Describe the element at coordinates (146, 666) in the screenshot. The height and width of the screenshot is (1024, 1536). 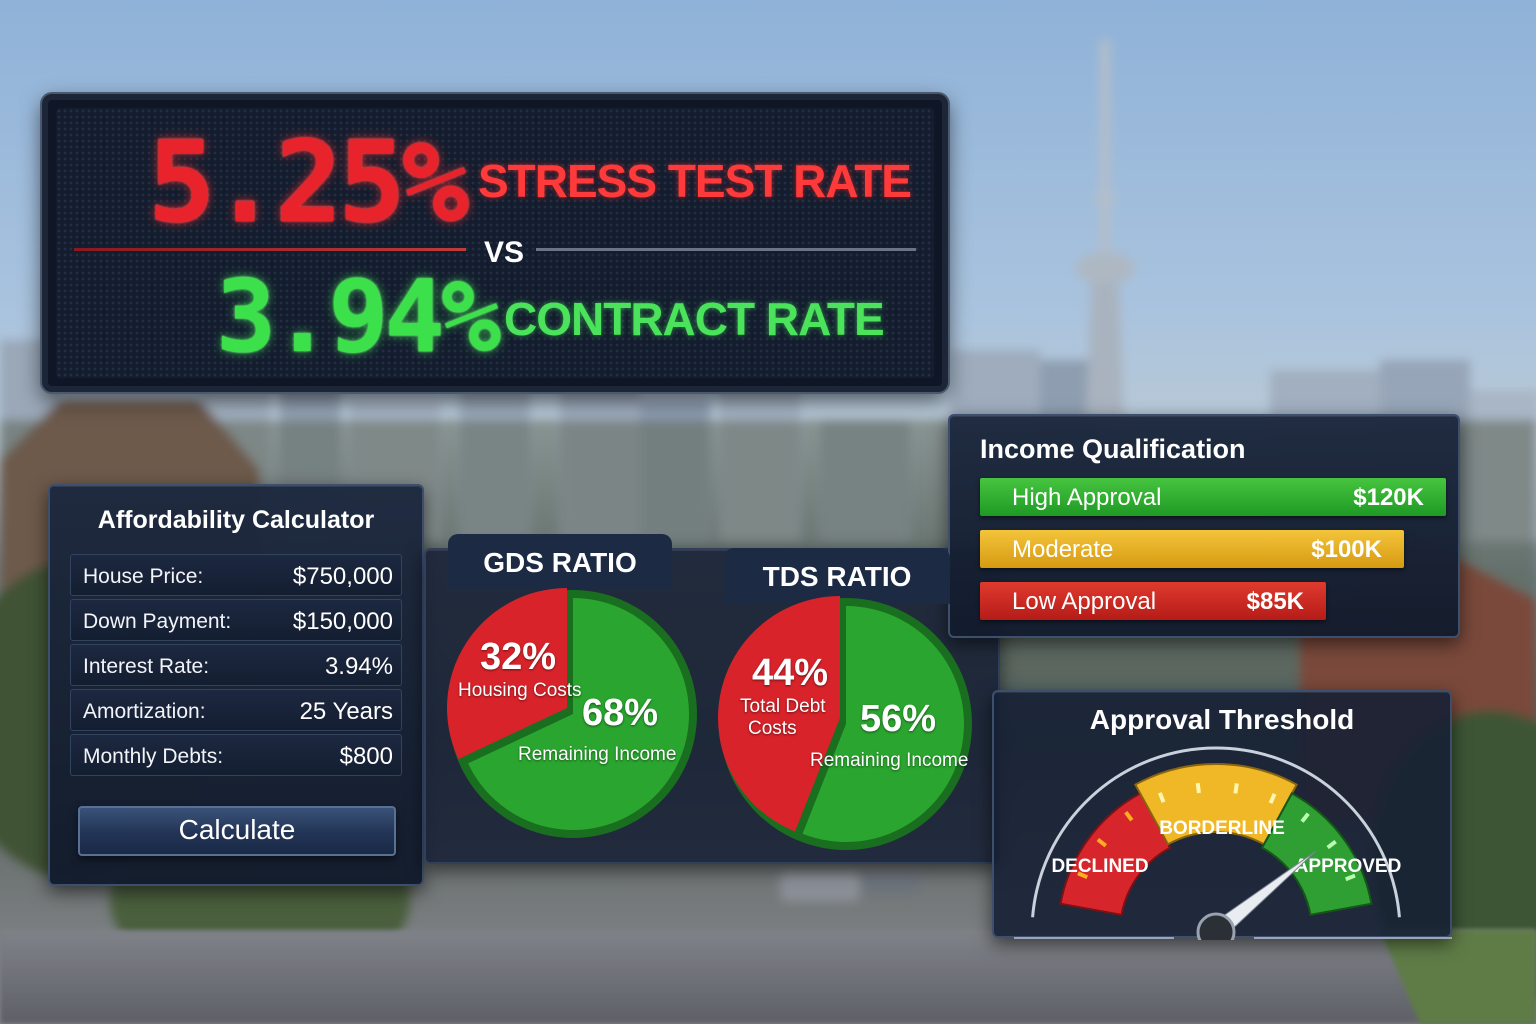
I see `field-label: Interest Rate:` at that location.